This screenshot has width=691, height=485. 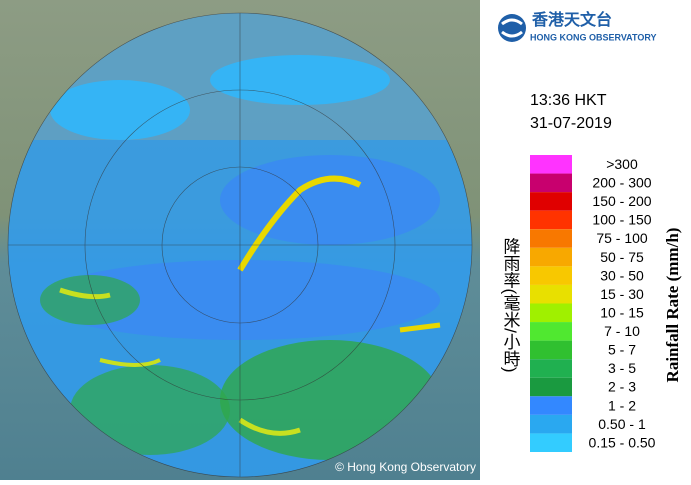 What do you see at coordinates (622, 331) in the screenshot?
I see `legend-label: 7 - 10` at bounding box center [622, 331].